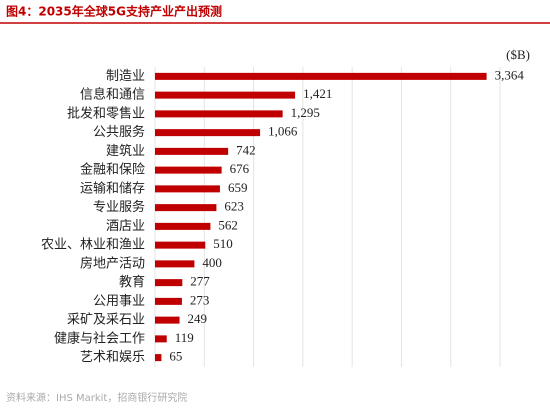  I want to click on category-label: 金融和保险, so click(112, 170).